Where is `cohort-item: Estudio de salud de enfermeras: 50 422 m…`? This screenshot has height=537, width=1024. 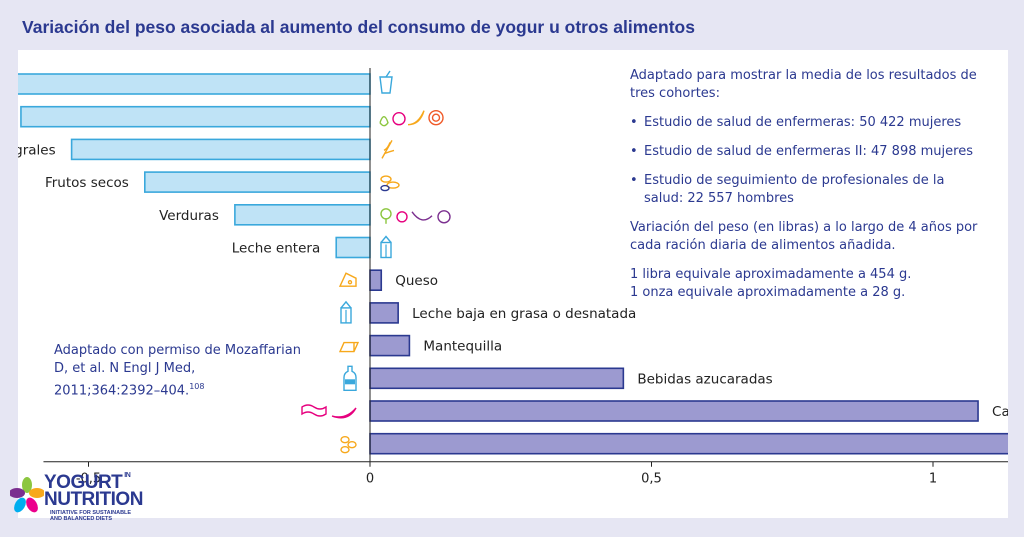 cohort-item: Estudio de salud de enfermeras: 50 422 m… is located at coordinates (807, 123).